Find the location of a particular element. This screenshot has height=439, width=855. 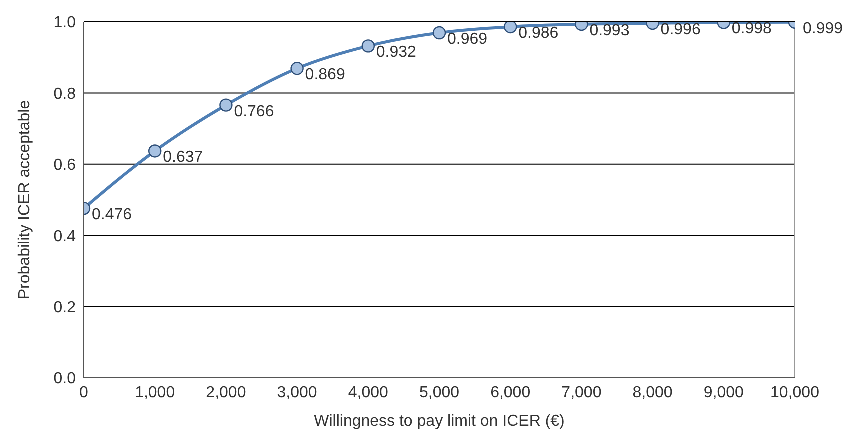

x-axis-title: Willingness to pay limit on ICER (€) is located at coordinates (439, 421).